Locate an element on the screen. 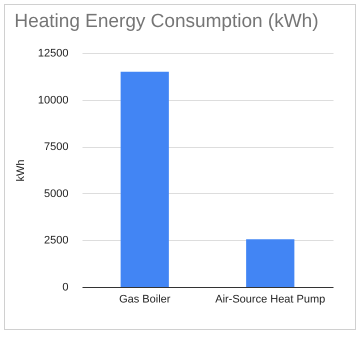 This screenshot has width=363, height=337. y-tick-label: 0 is located at coordinates (65, 288).